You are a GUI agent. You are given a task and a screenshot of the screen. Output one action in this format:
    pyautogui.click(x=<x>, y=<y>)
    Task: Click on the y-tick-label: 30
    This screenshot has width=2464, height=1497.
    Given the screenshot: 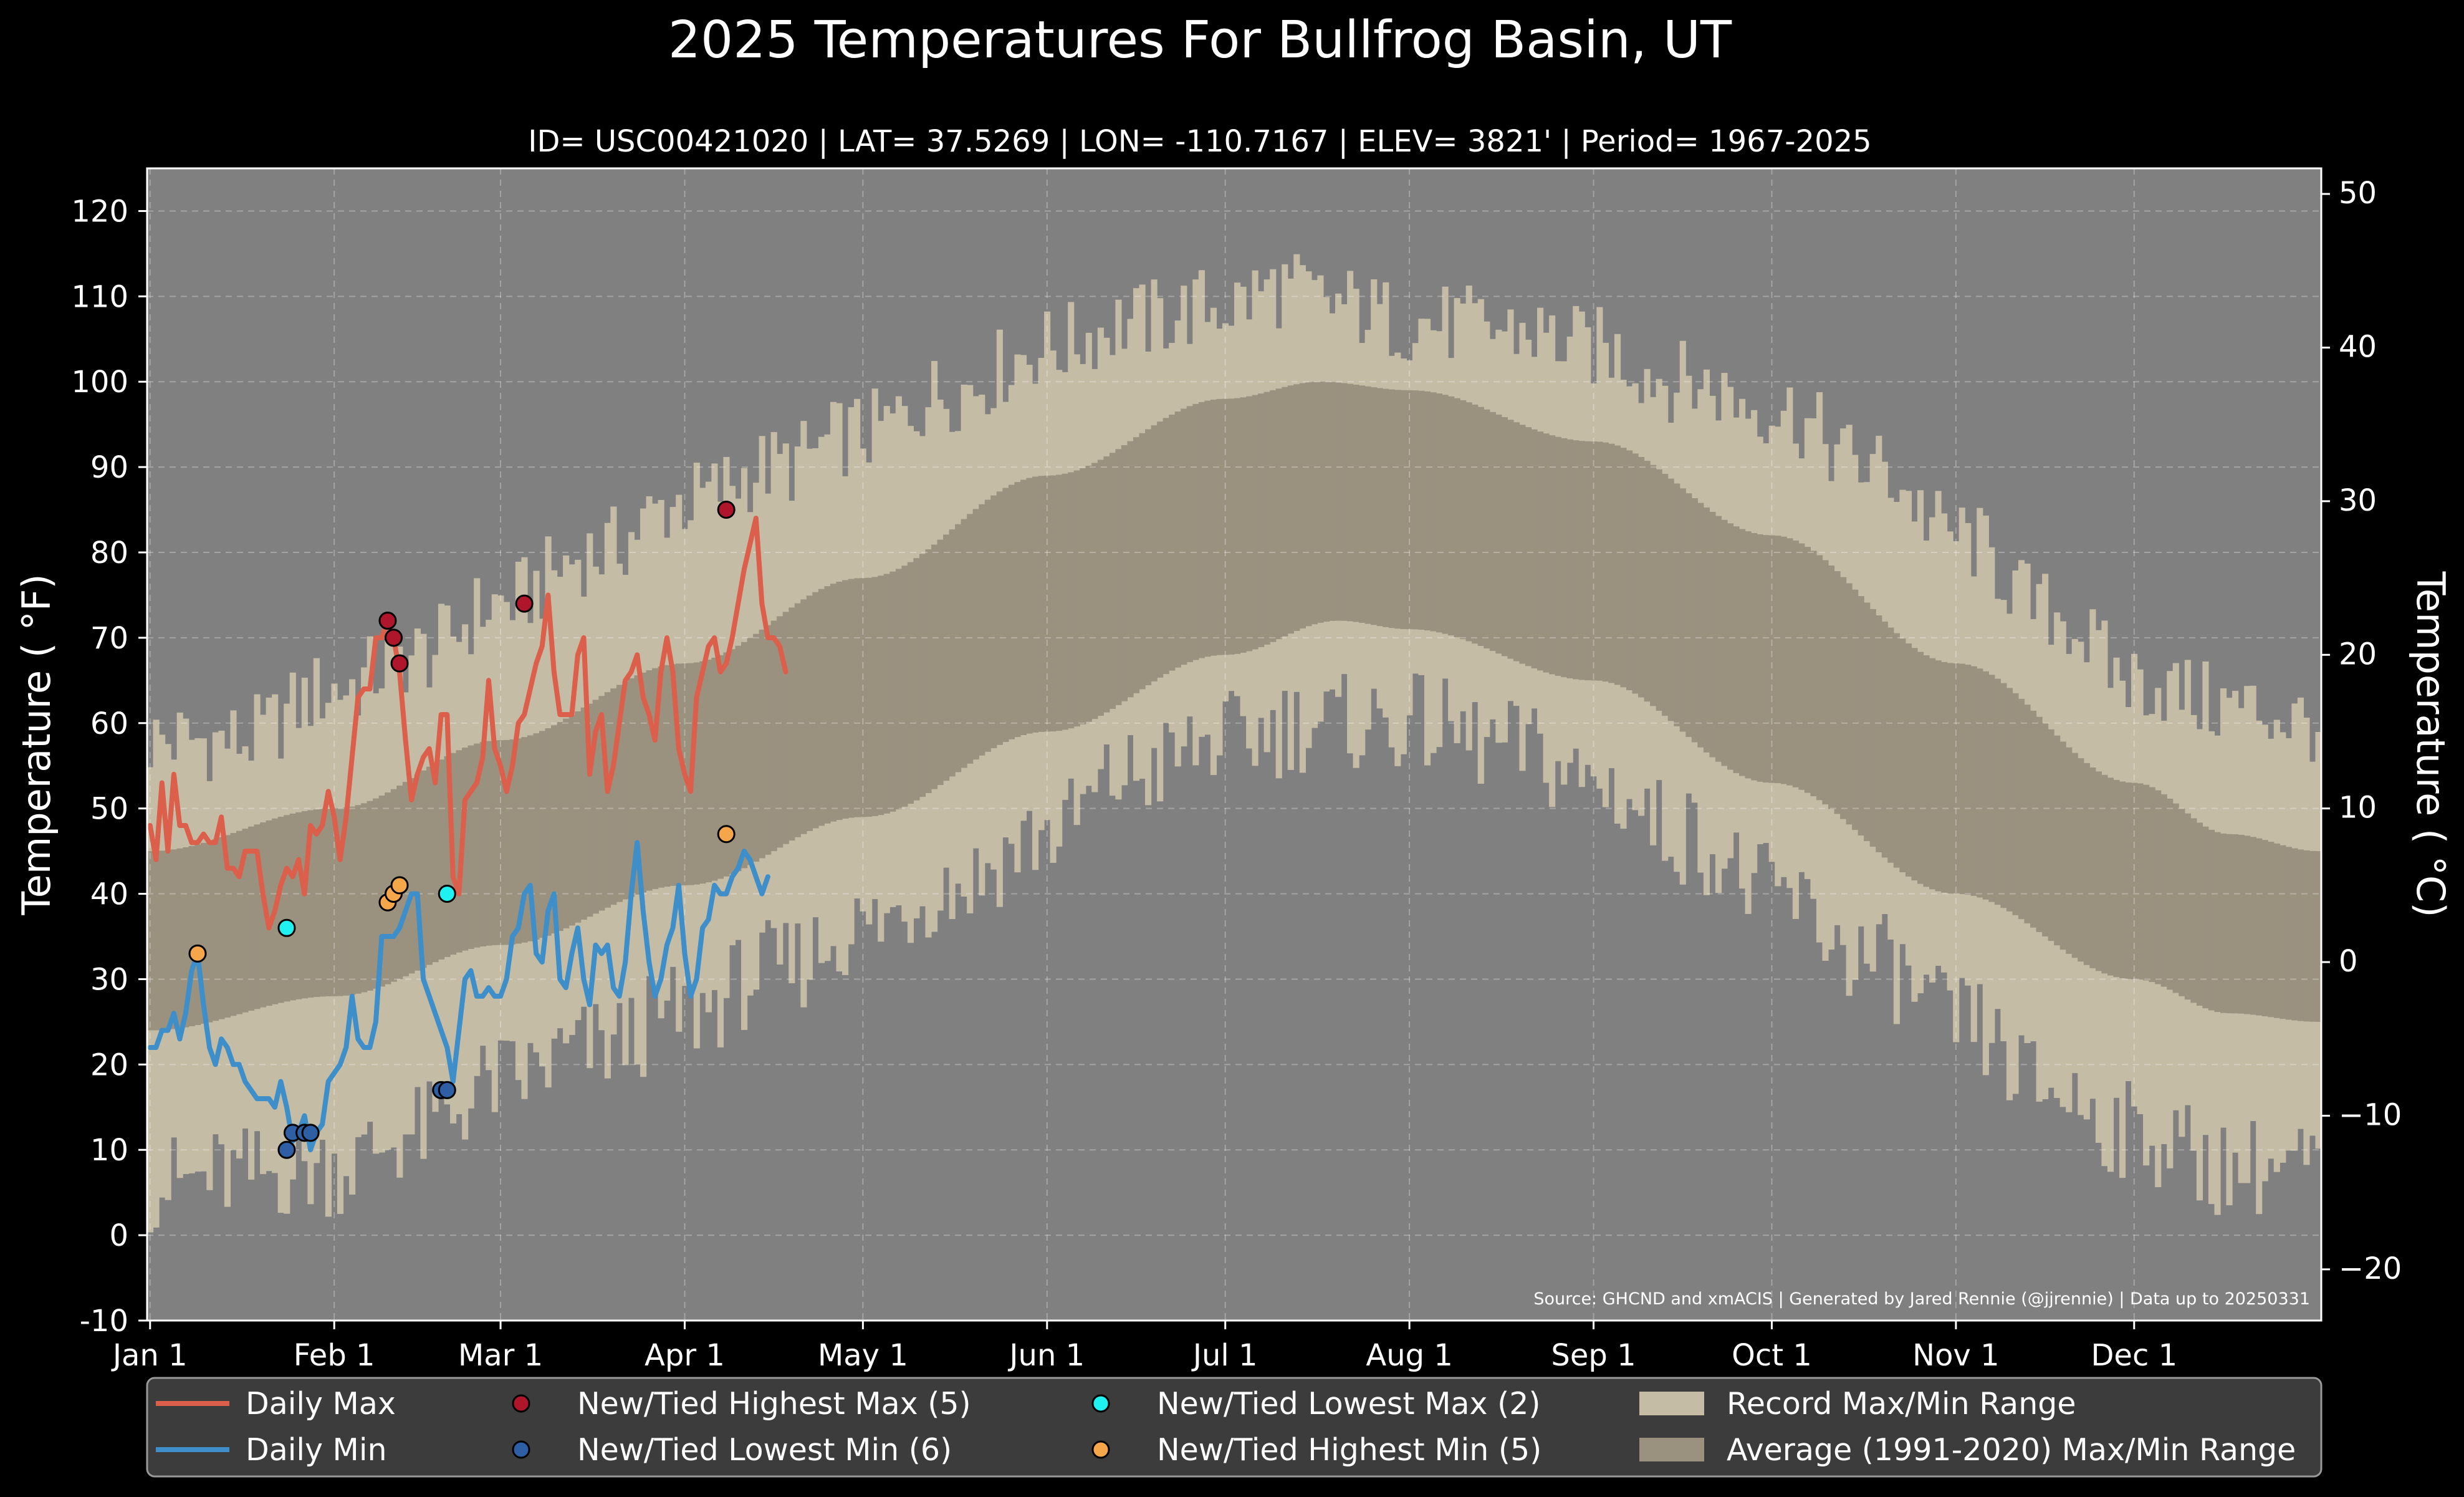 What is the action you would take?
    pyautogui.click(x=109, y=979)
    